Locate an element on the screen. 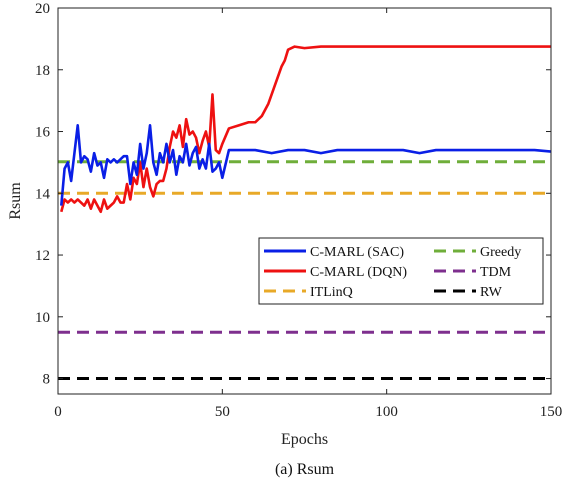  y-tick-label: 16 is located at coordinates (43, 133).